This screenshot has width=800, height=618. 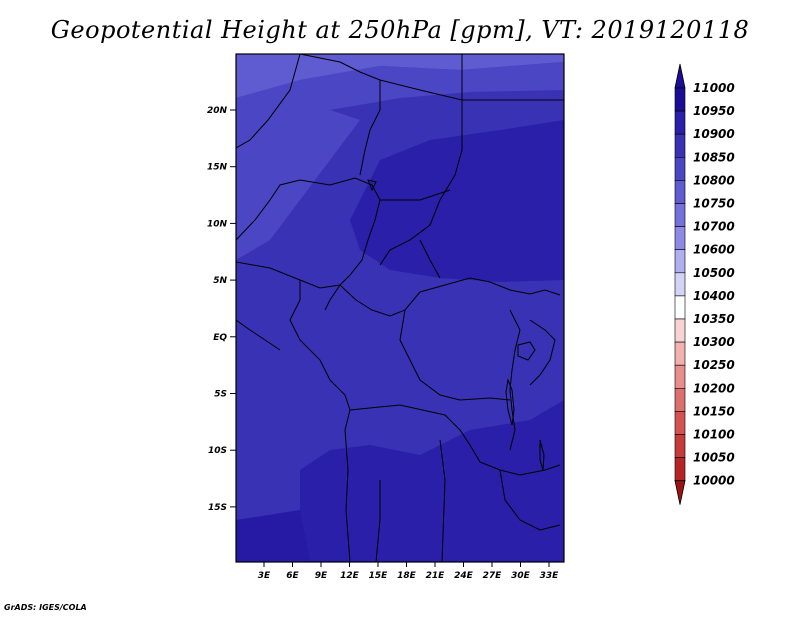 What do you see at coordinates (220, 281) in the screenshot?
I see `lat-label: 5N` at bounding box center [220, 281].